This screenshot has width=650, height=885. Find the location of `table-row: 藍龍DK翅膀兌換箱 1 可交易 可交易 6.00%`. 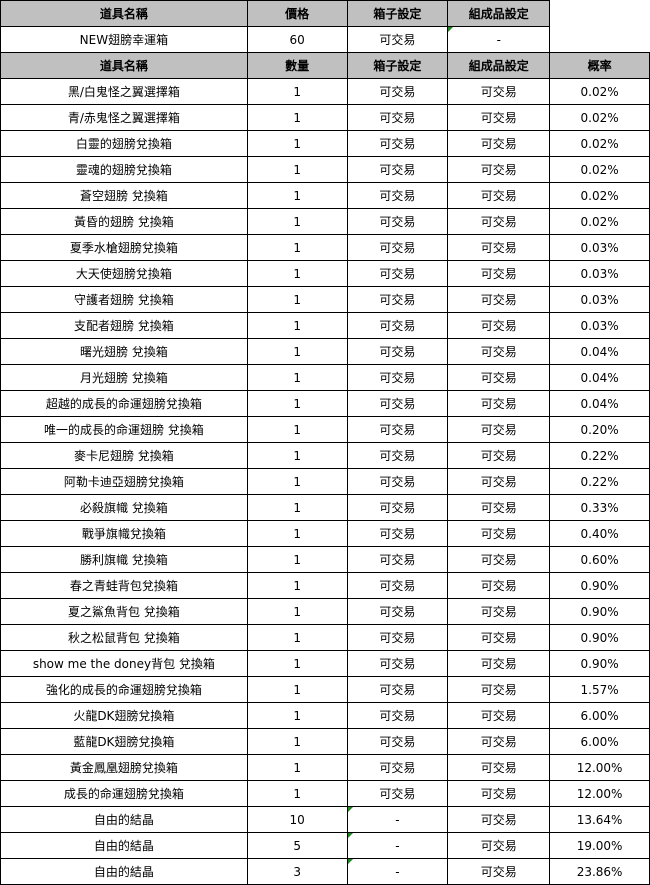

table-row: 藍龍DK翅膀兌換箱 1 可交易 可交易 6.00% is located at coordinates (325, 741).